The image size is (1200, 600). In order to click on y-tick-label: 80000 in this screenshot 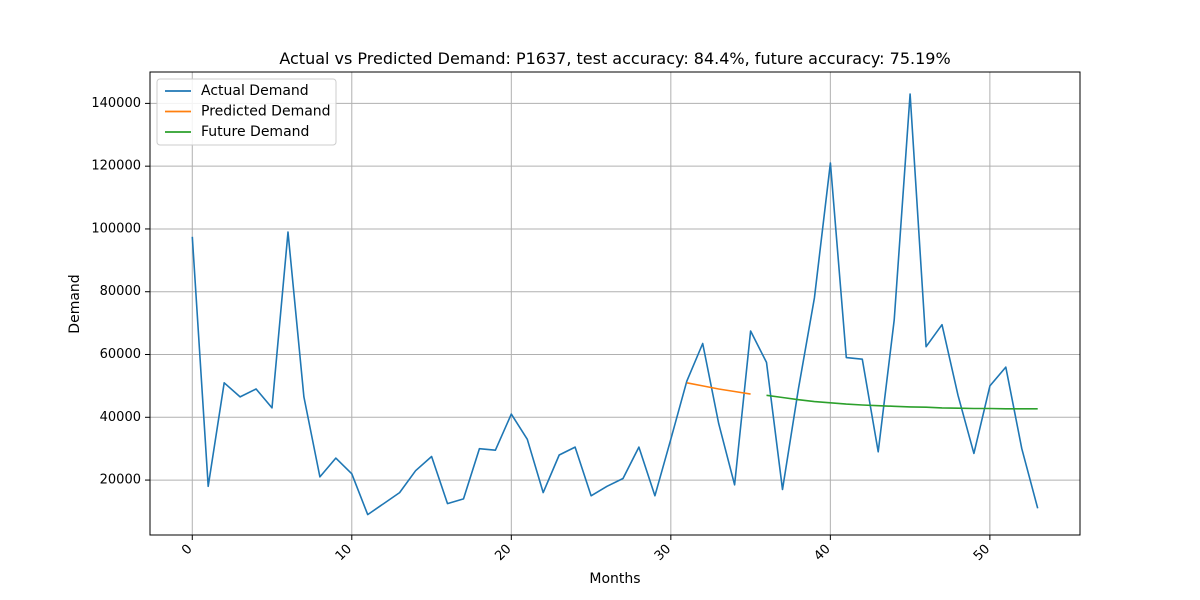, I will do `click(120, 291)`.